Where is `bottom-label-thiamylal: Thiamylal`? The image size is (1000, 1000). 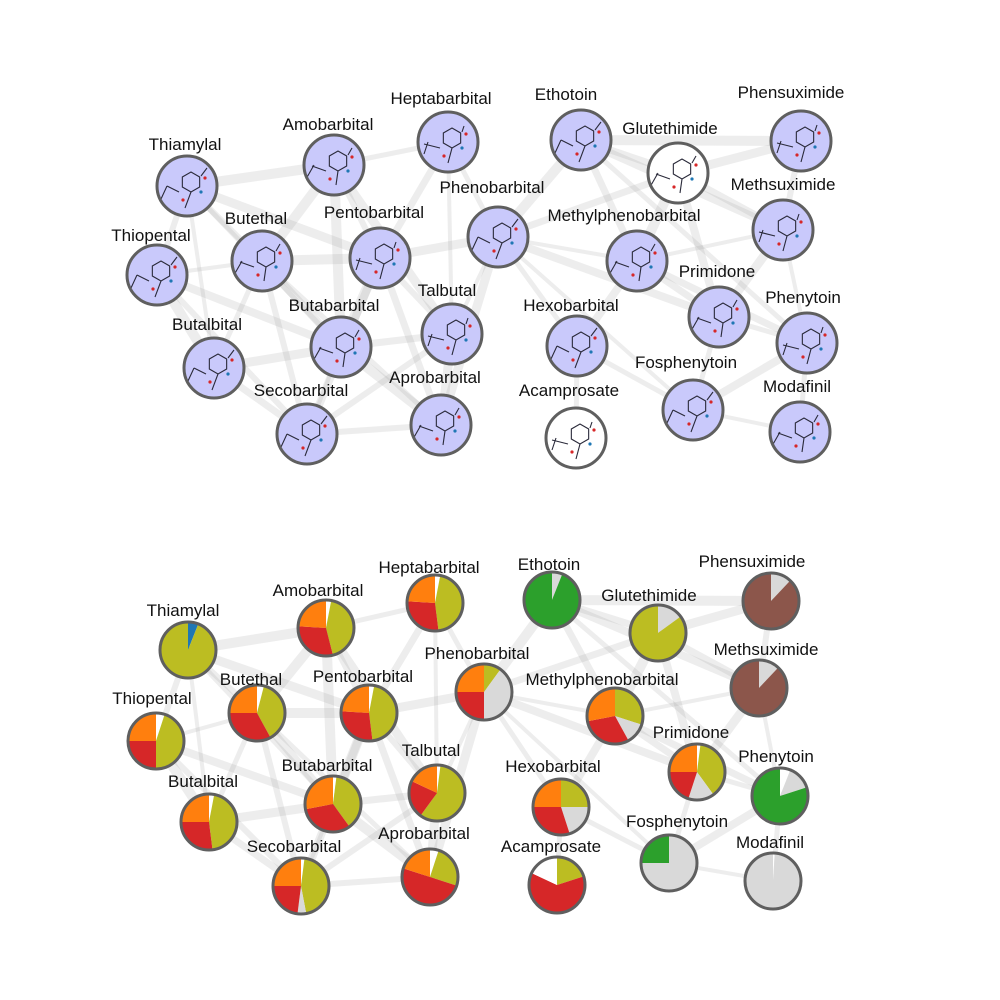 bottom-label-thiamylal: Thiamylal is located at coordinates (183, 610).